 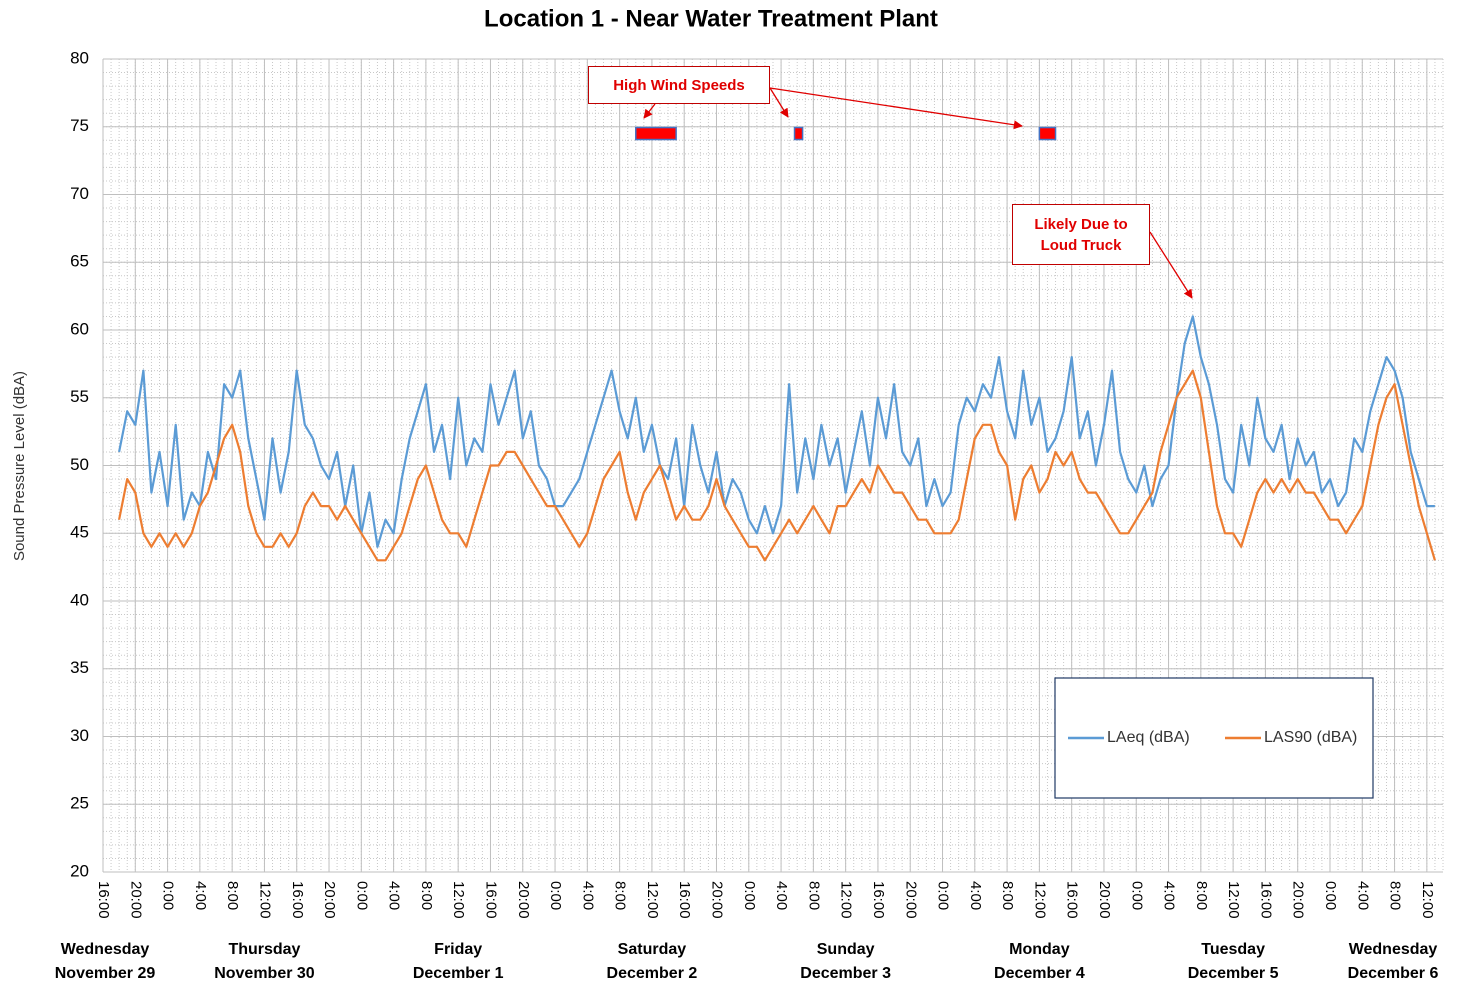 What do you see at coordinates (1039, 949) in the screenshot?
I see `day-label: Monday` at bounding box center [1039, 949].